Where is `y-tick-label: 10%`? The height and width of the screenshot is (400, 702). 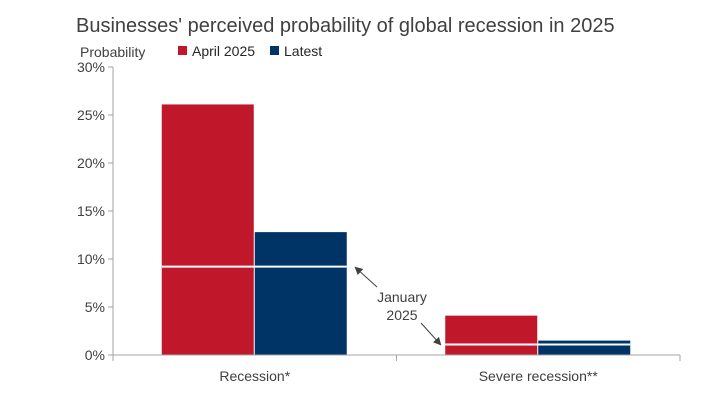 y-tick-label: 10% is located at coordinates (91, 259).